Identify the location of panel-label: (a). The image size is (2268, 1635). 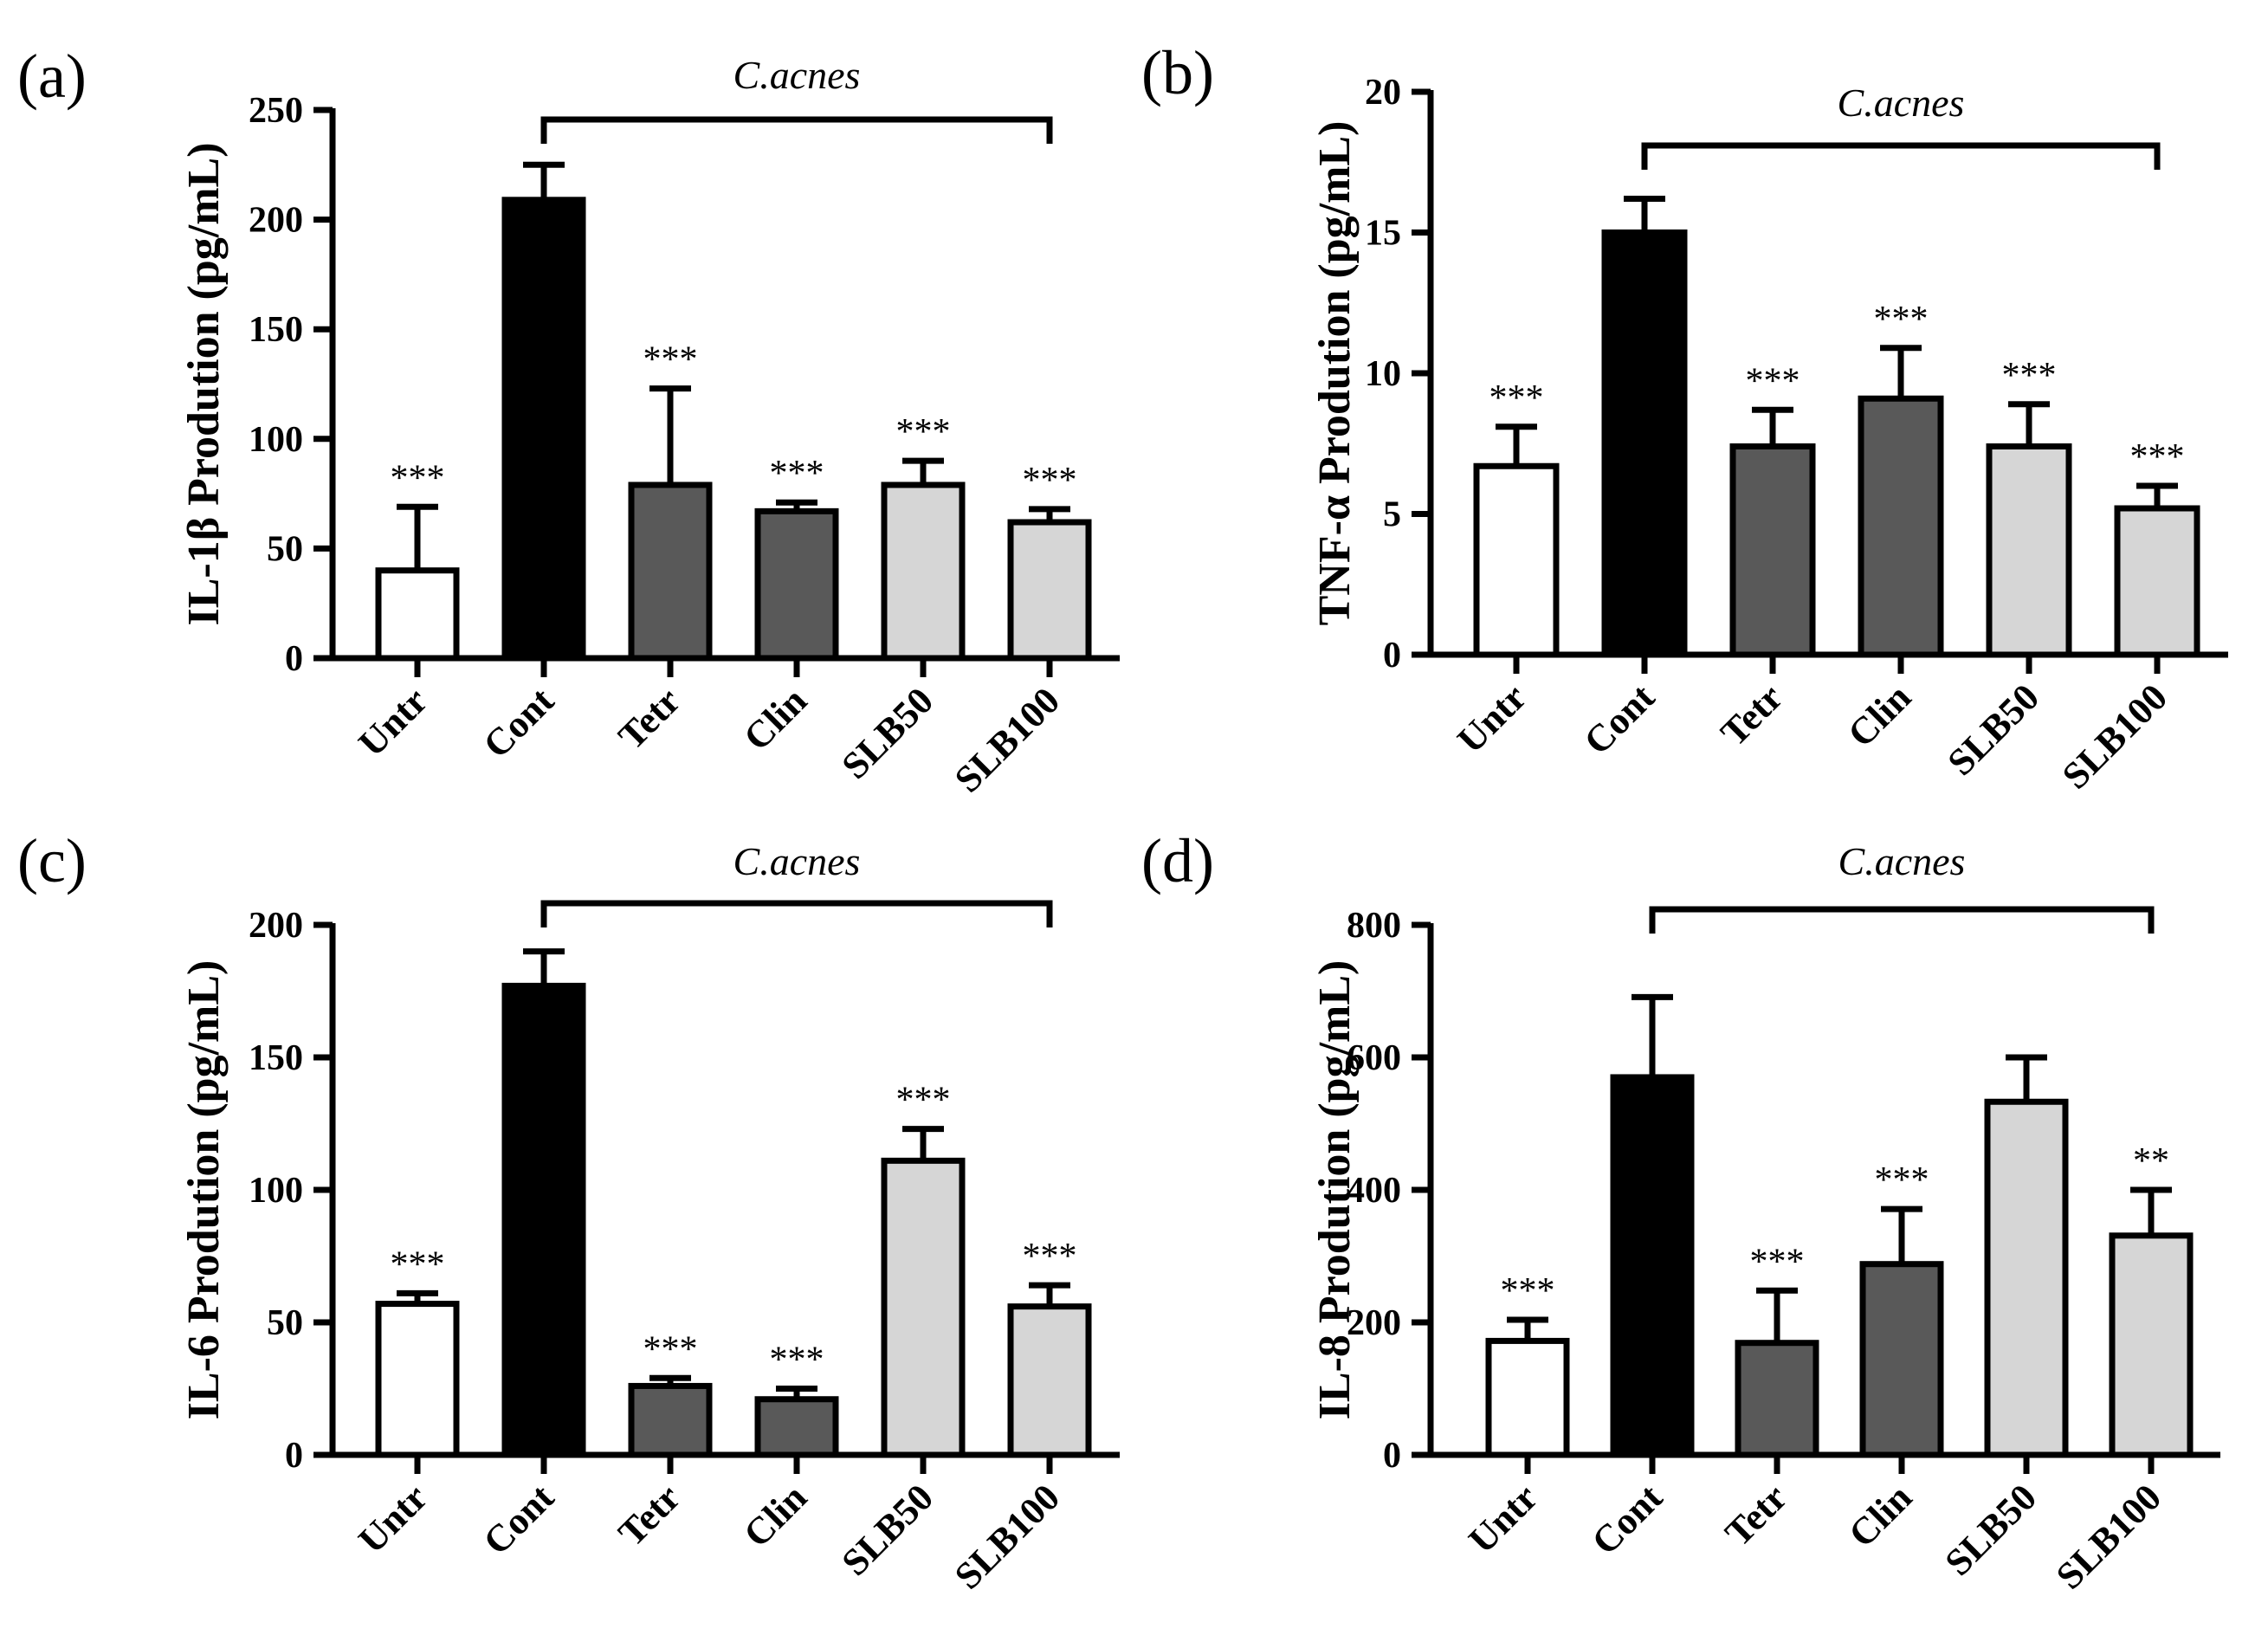
(52, 76).